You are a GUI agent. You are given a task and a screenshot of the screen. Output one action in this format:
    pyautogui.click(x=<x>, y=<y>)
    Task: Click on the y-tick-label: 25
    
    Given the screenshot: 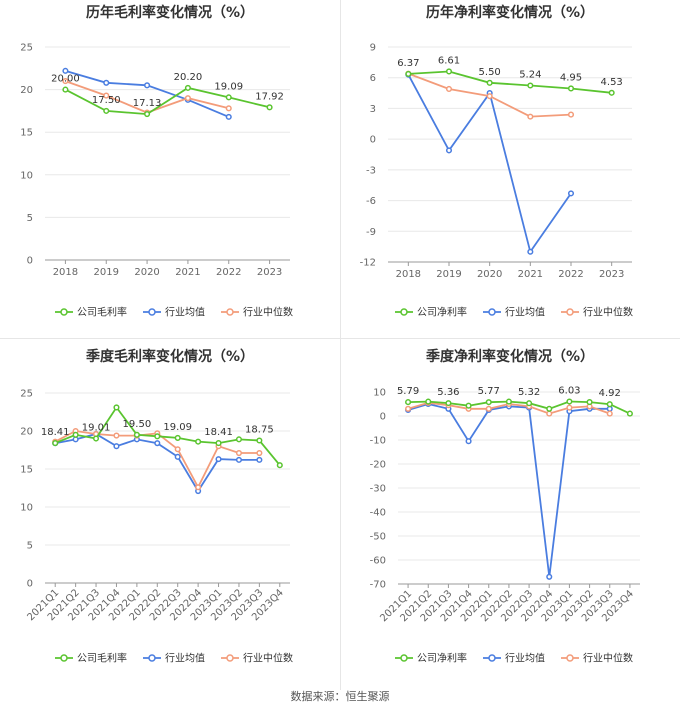 What is the action you would take?
    pyautogui.click(x=26, y=48)
    